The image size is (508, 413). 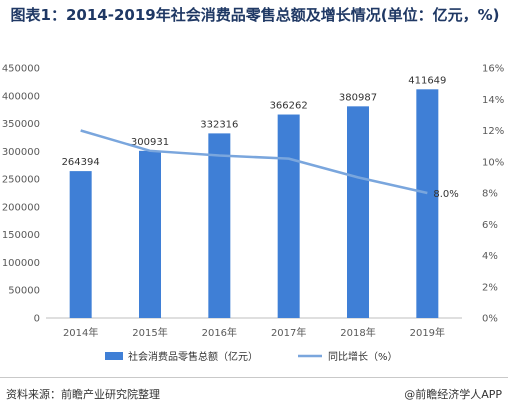 What do you see at coordinates (493, 162) in the screenshot?
I see `y-right-tick-label: 10%` at bounding box center [493, 162].